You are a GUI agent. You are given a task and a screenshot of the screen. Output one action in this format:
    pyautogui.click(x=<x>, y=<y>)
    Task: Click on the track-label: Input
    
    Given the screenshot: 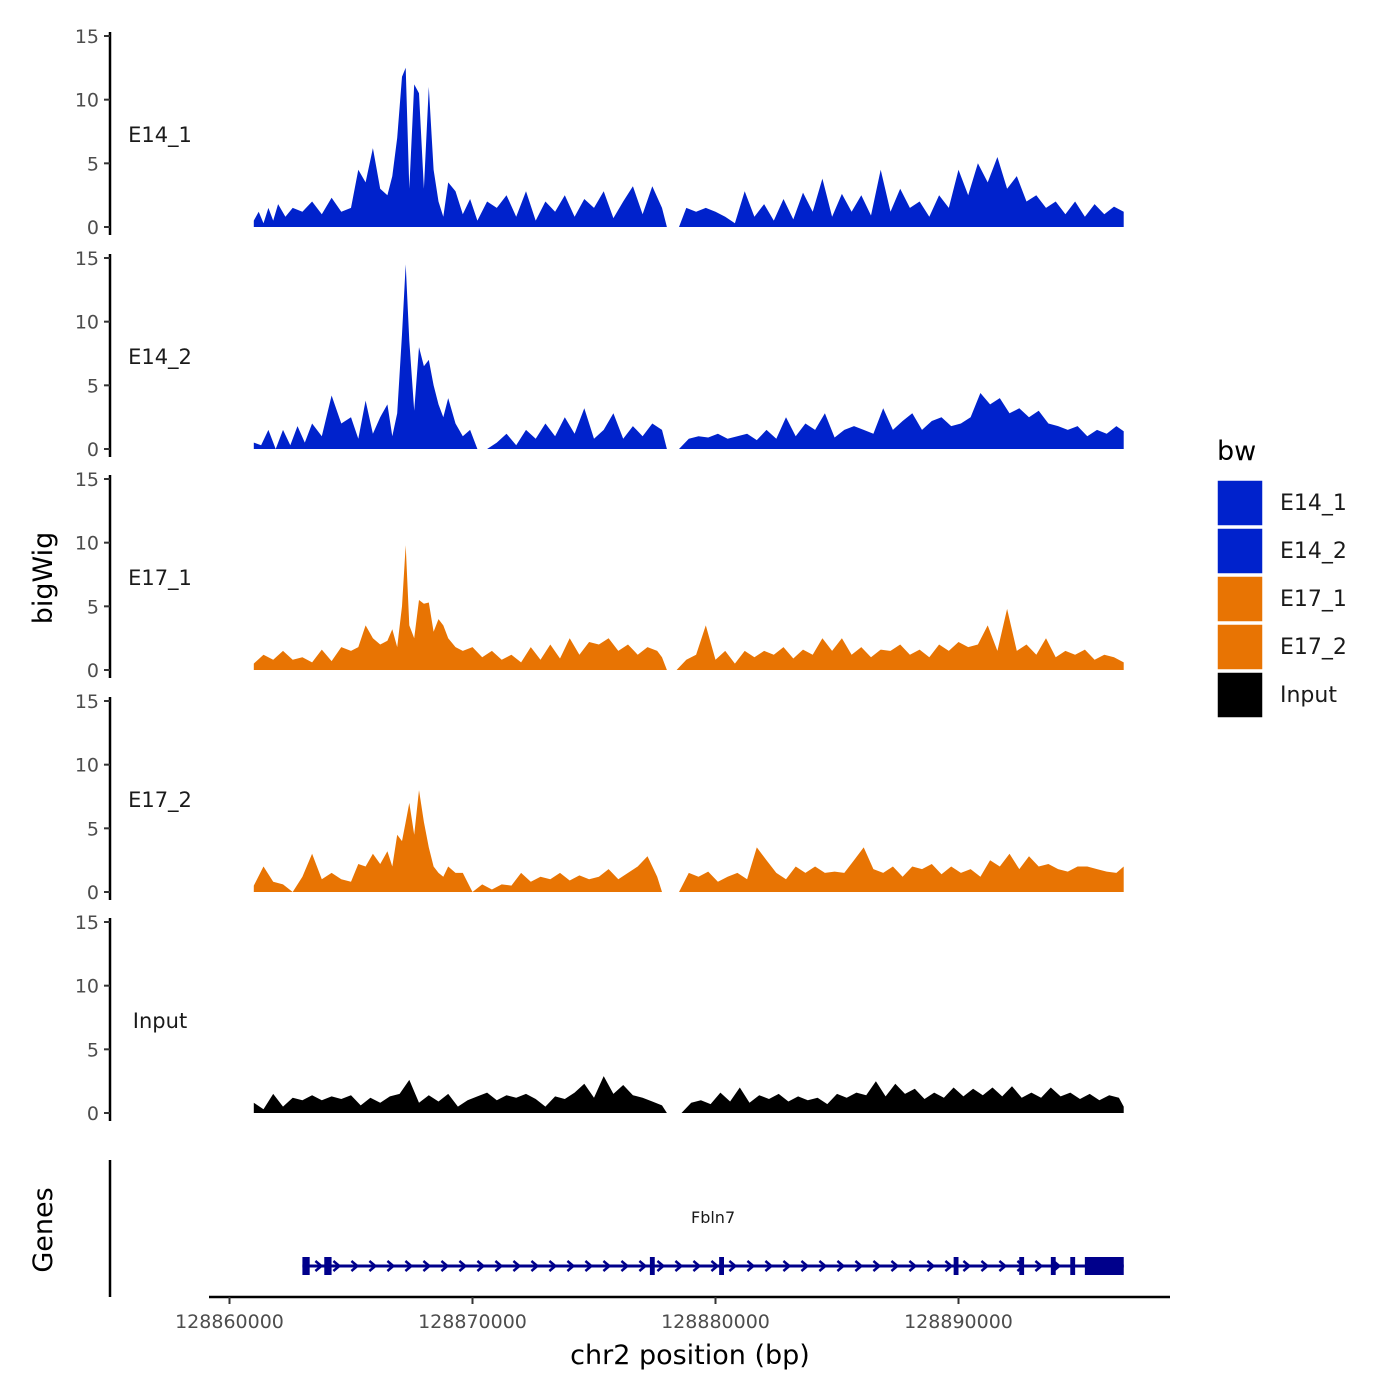 What is the action you would take?
    pyautogui.click(x=160, y=1021)
    